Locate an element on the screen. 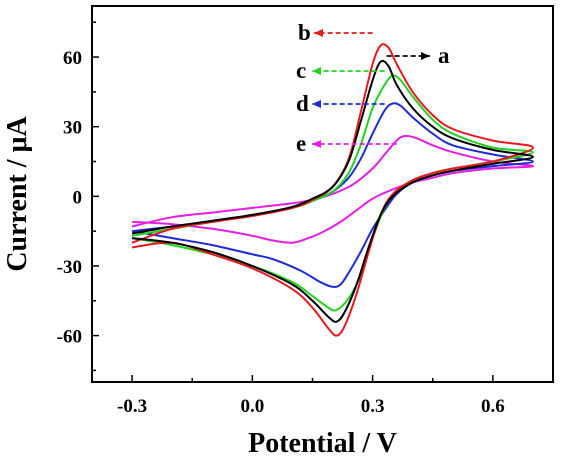  annotation-d: d is located at coordinates (340, 103).